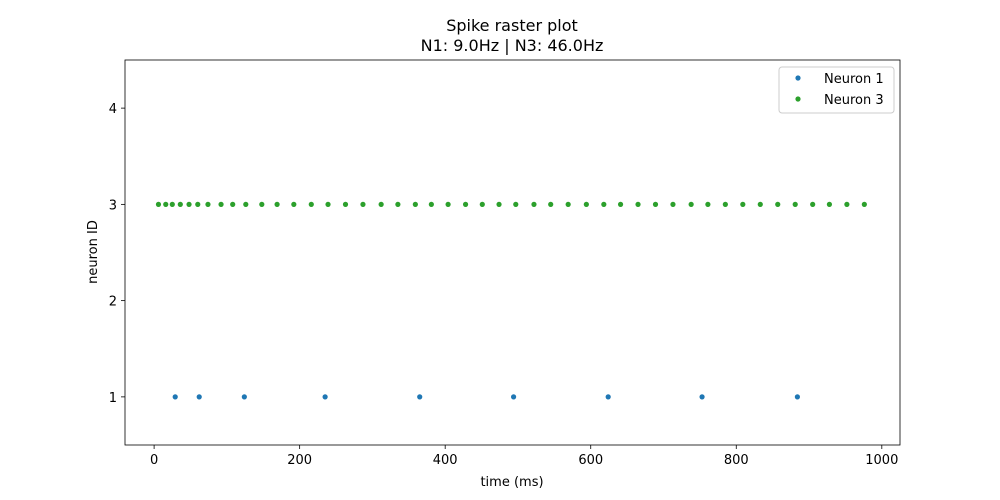  I want to click on x-tick-label: 800, so click(736, 460).